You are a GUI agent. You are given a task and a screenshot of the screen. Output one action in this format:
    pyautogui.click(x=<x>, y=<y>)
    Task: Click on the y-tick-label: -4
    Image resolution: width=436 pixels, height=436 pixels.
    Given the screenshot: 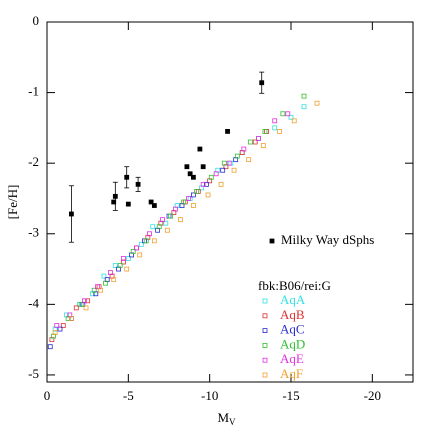 What is the action you would take?
    pyautogui.click(x=33, y=302)
    